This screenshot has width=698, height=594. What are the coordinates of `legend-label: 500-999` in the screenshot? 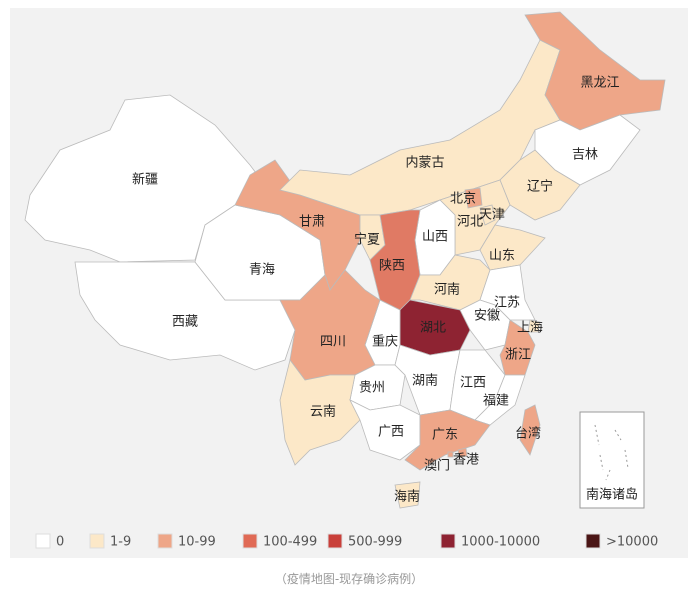 It's located at (375, 542).